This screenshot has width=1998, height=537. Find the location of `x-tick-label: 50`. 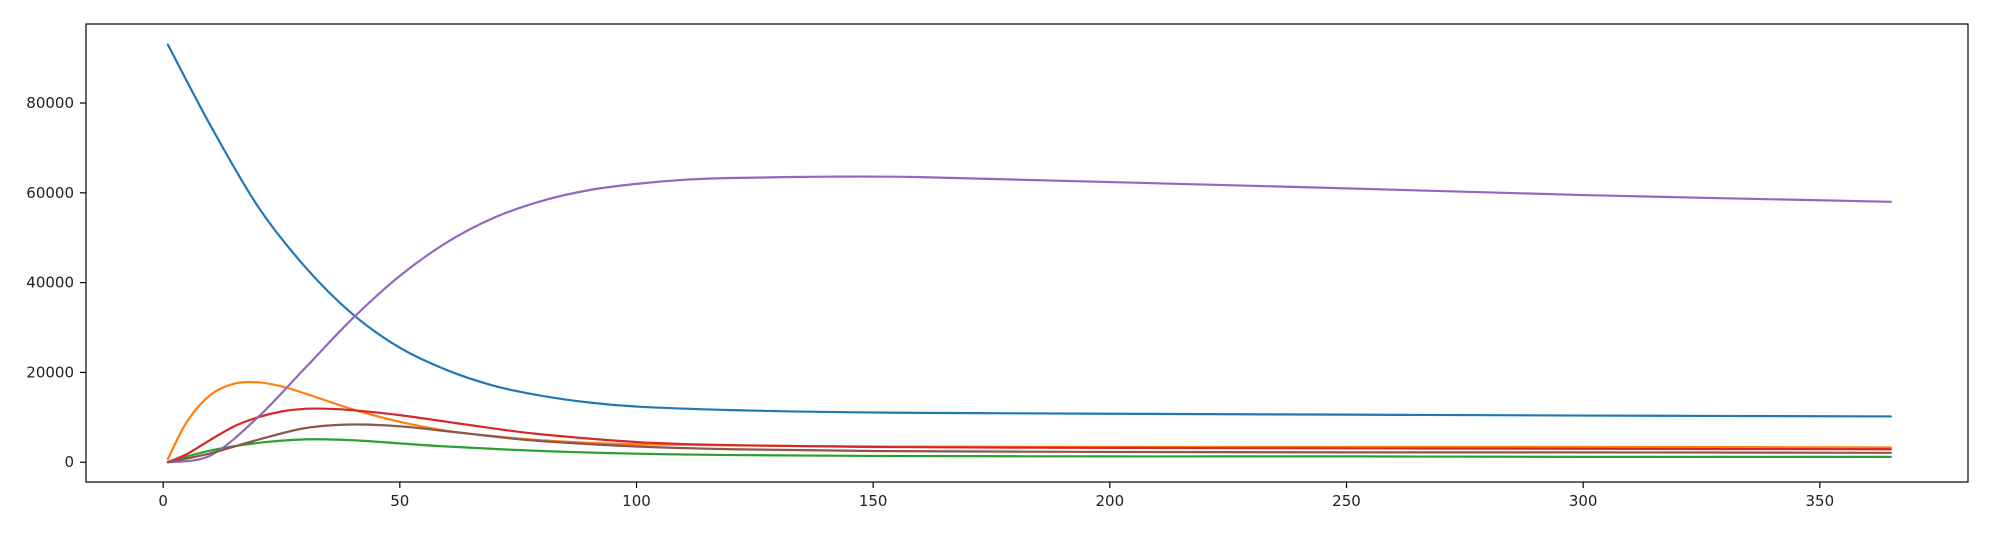

x-tick-label: 50 is located at coordinates (399, 501).